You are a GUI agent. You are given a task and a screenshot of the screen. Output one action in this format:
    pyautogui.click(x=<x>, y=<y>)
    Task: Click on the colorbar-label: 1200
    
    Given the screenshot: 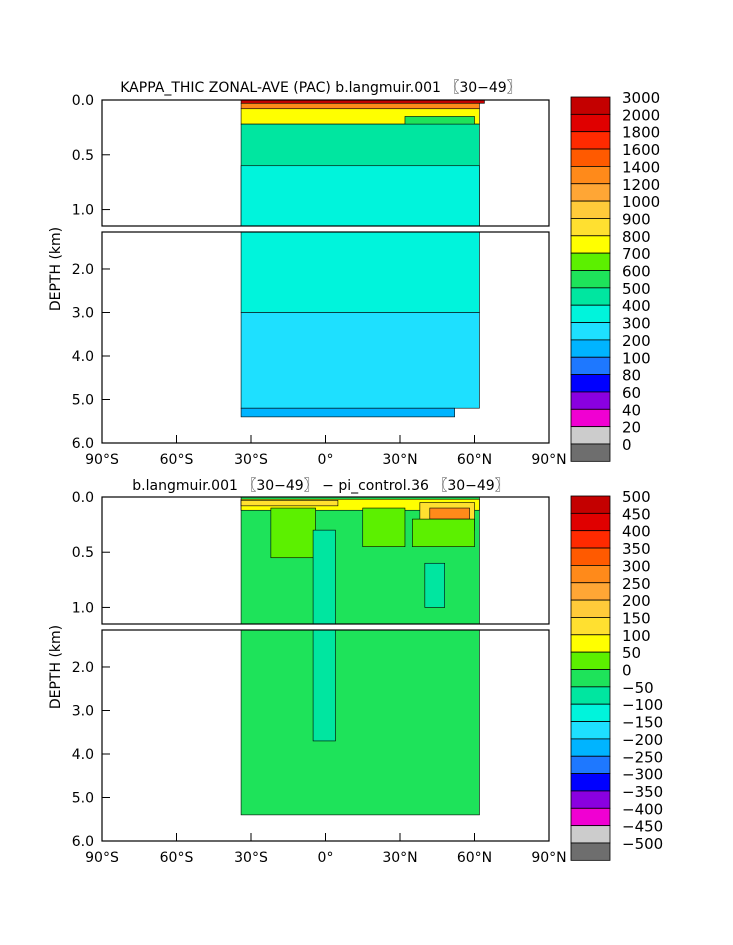 What is the action you would take?
    pyautogui.click(x=641, y=185)
    